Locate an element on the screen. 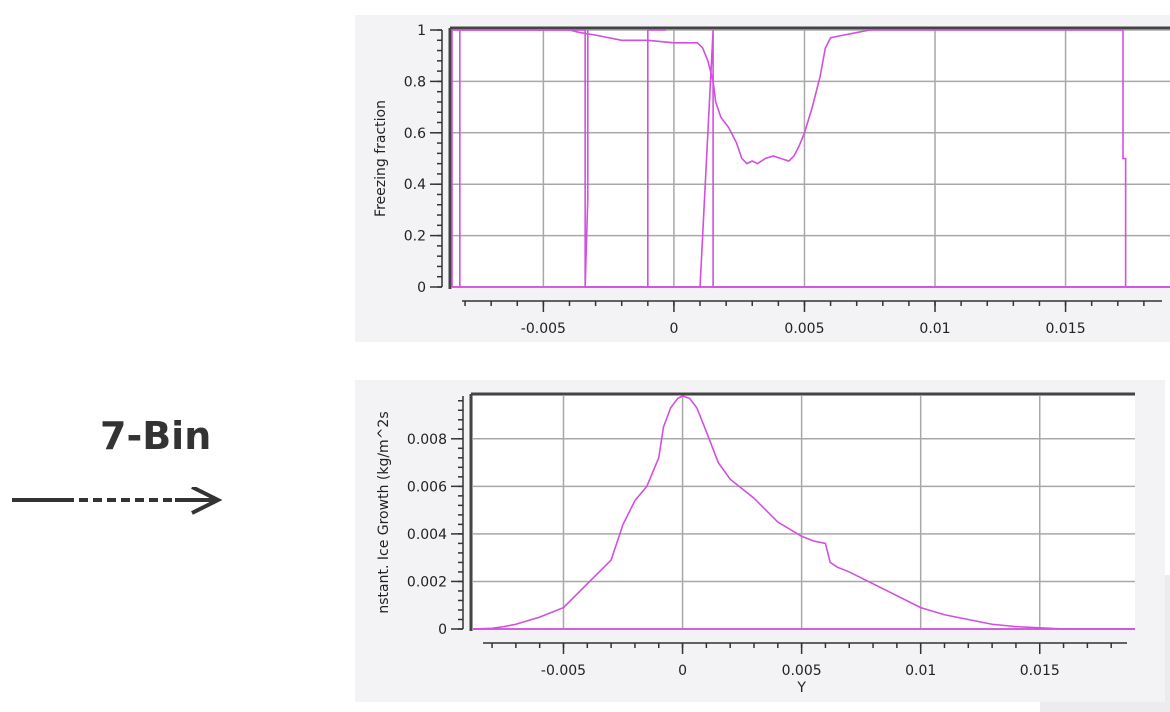  bin-count-label: 7-Bin is located at coordinates (156, 436).